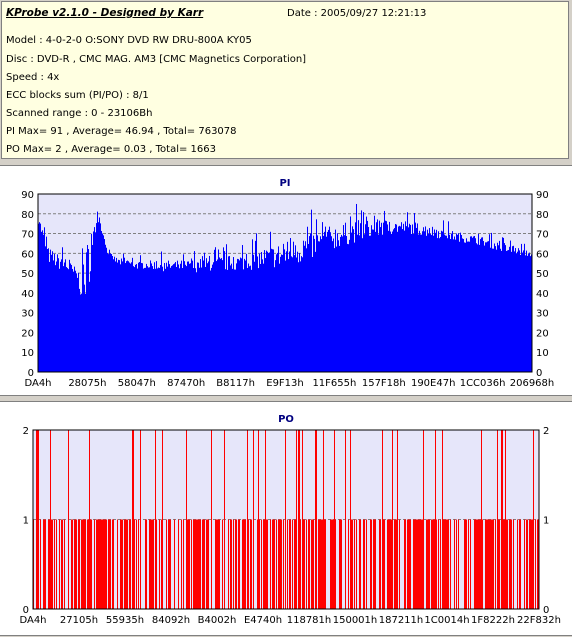 The width and height of the screenshot is (572, 637). Describe the element at coordinates (87, 383) in the screenshot. I see `pi-xtick: 28075h` at that location.